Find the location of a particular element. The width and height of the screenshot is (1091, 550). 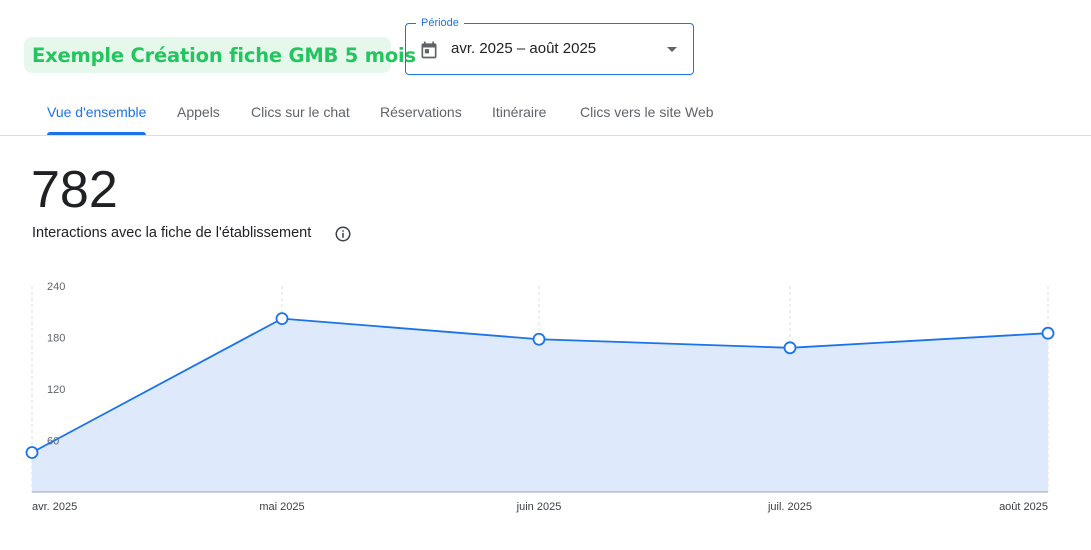

tab-calls: Appels is located at coordinates (198, 112).